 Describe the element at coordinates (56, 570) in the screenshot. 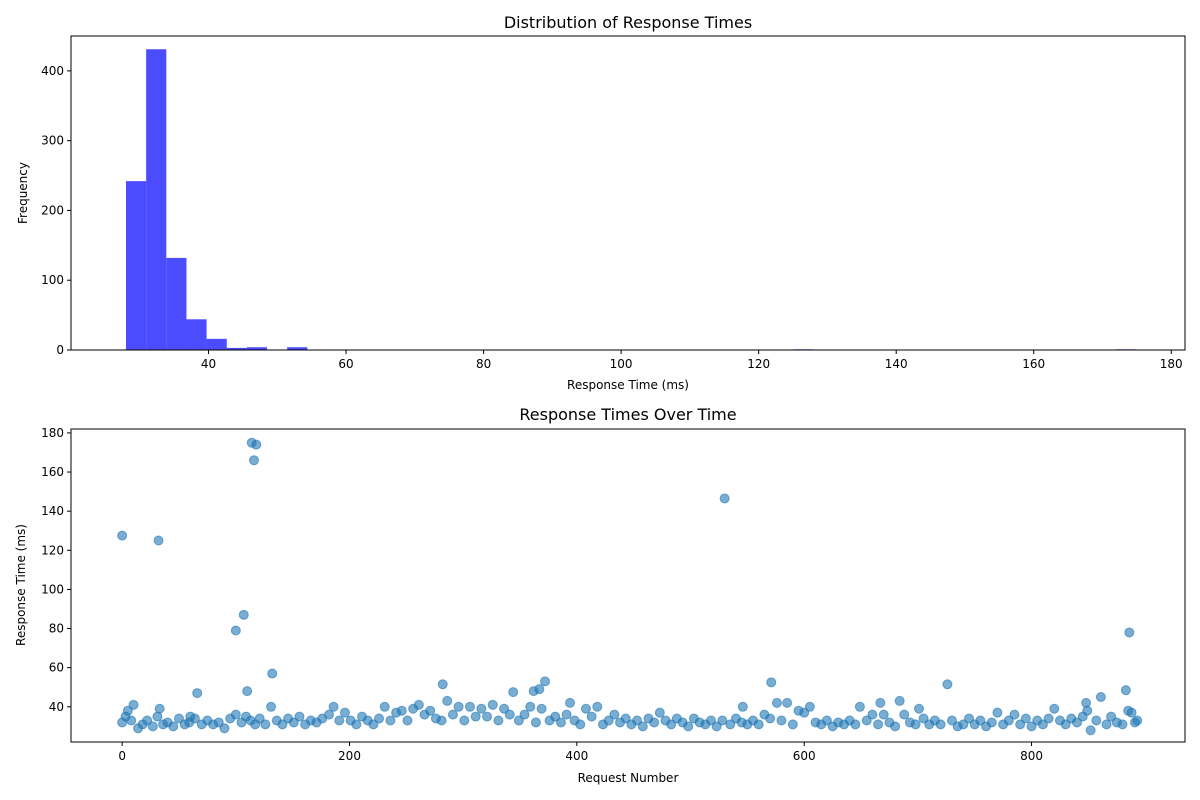

I see `scatter-y-ticks: 40 60 80 100 120 140 160 180` at that location.